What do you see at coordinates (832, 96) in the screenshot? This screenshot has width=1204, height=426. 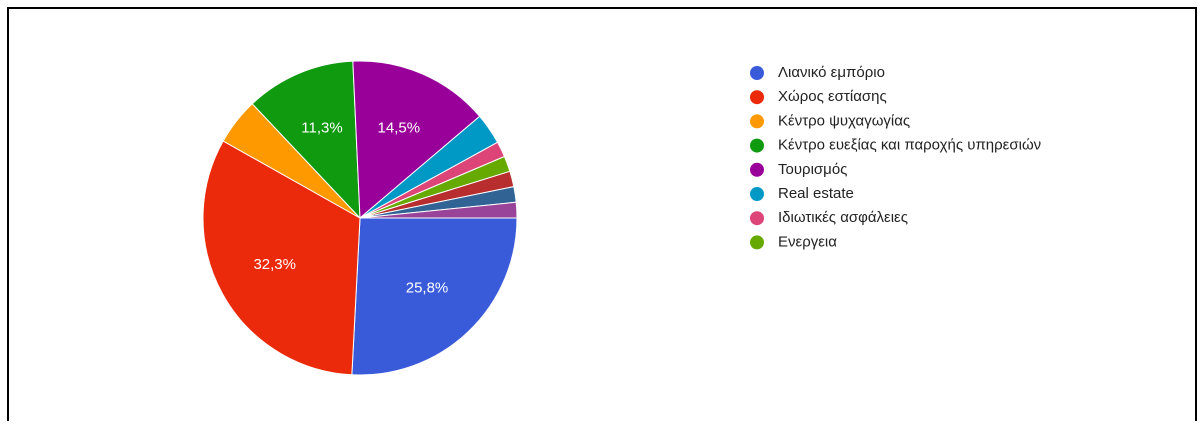 I see `legend-label: Χώρος εστίασης` at bounding box center [832, 96].